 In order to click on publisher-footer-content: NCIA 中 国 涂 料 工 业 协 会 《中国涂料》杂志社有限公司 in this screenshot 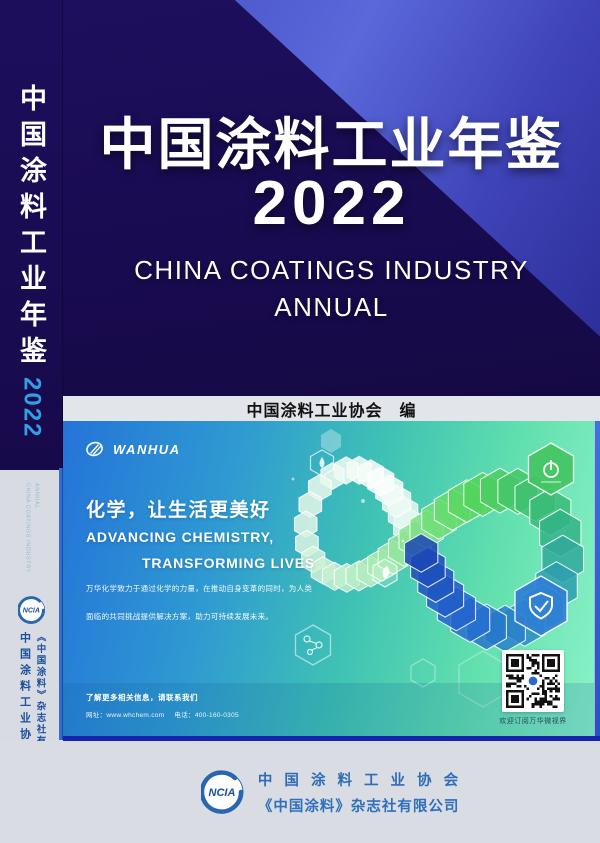, I will do `click(300, 792)`.